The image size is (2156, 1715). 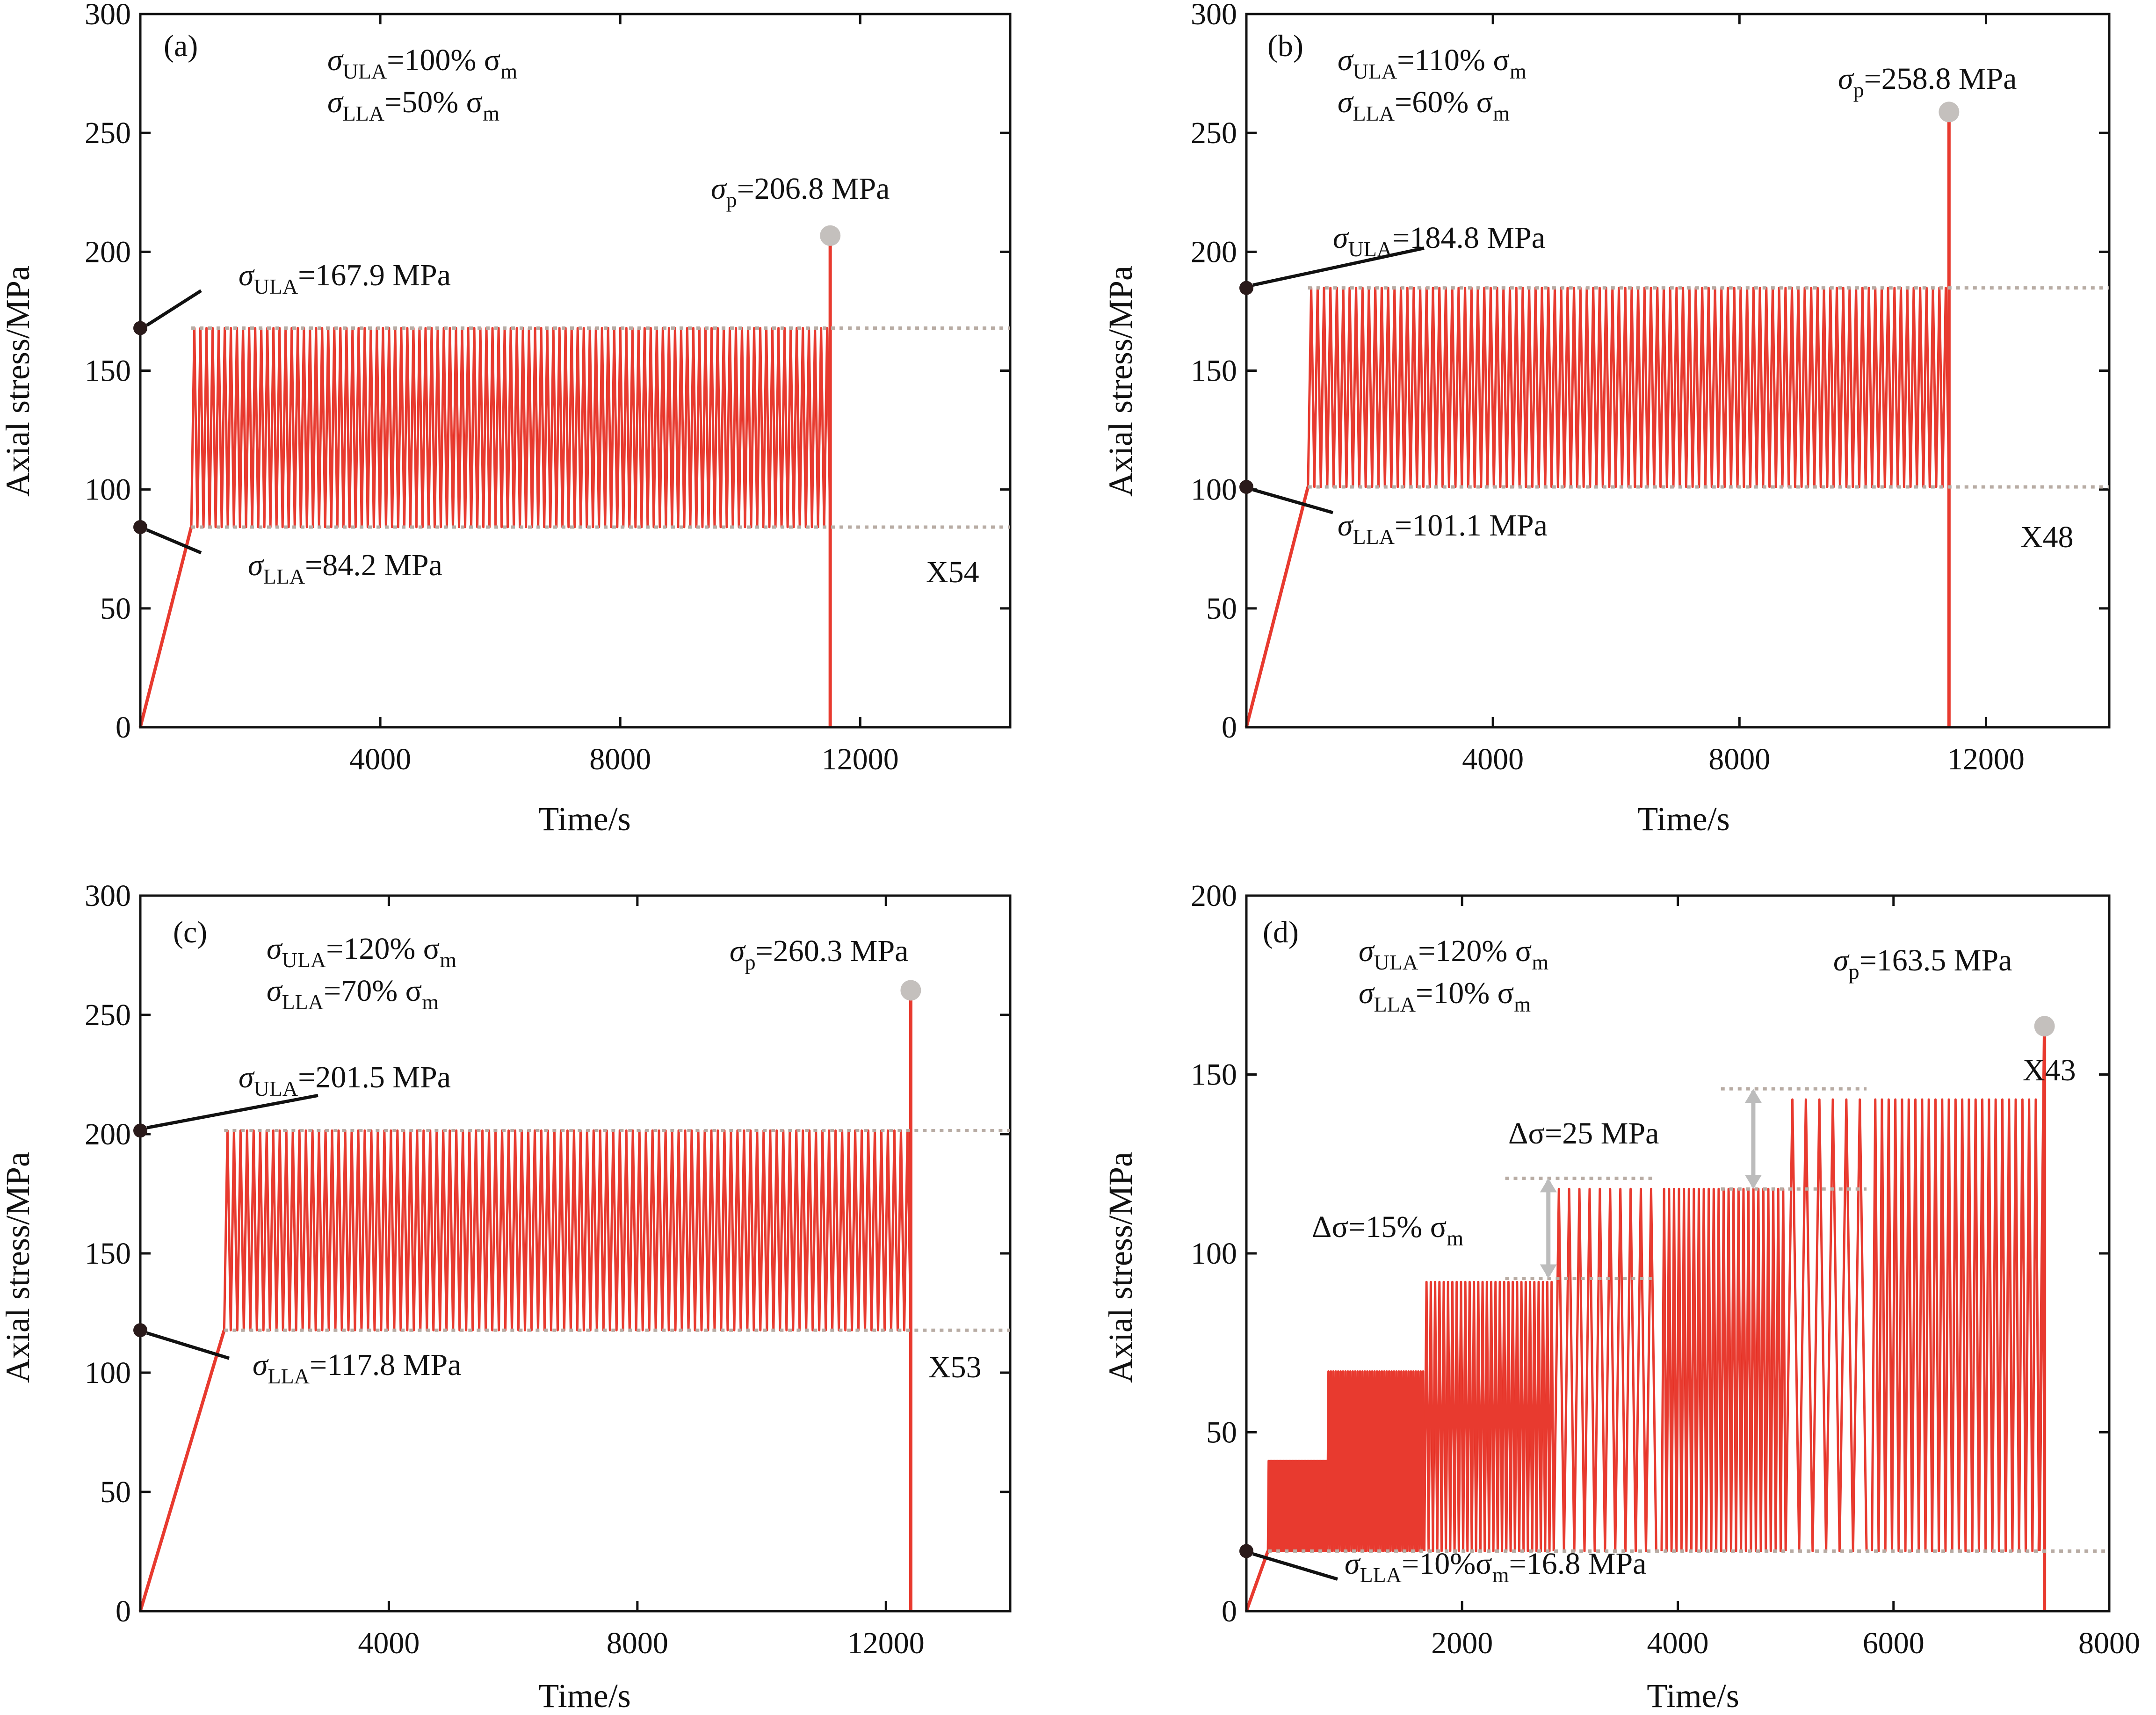 I want to click on specimen-label: X43, so click(x=2049, y=1070).